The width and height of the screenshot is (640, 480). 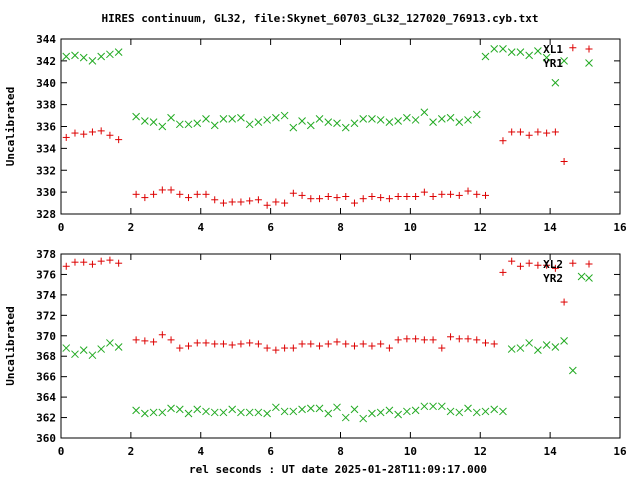 I want to click on y-tick-label: 370, so click(x=46, y=336).